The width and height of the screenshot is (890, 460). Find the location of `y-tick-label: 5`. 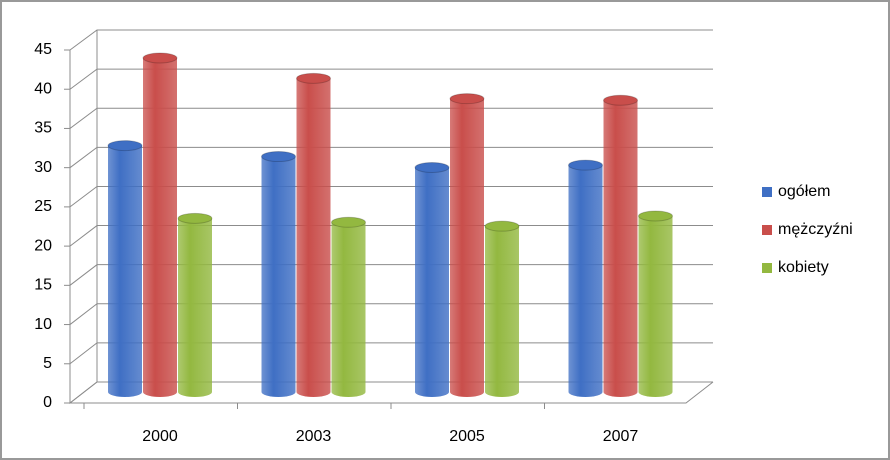

y-tick-label: 5 is located at coordinates (47, 363).